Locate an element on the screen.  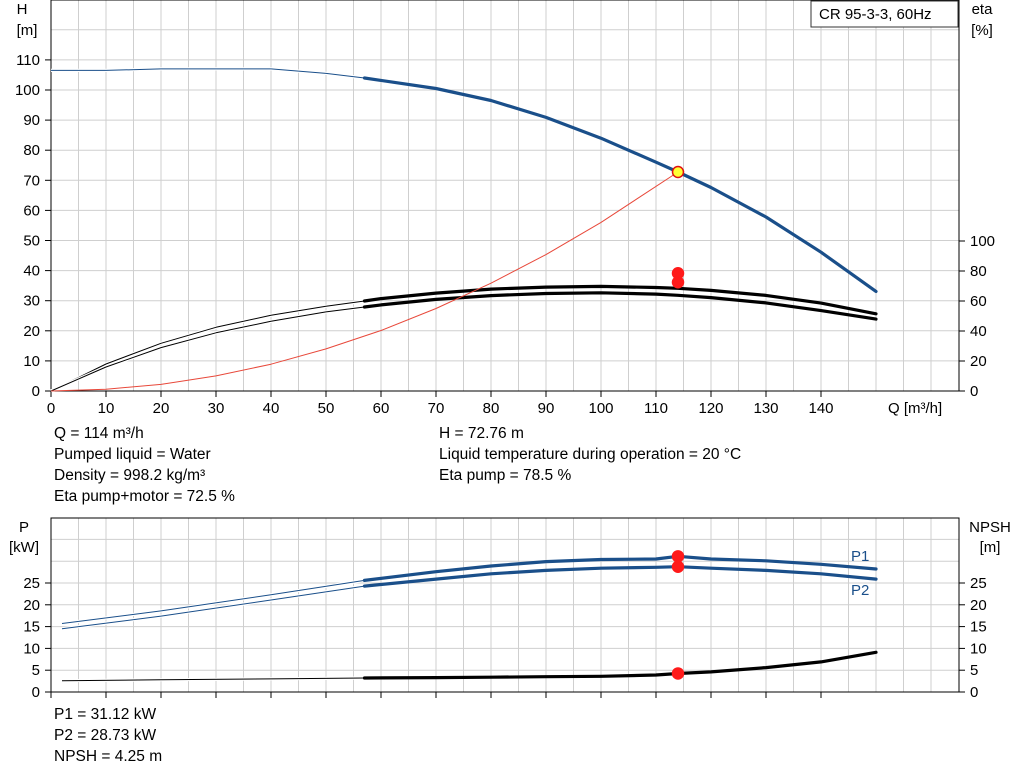
power-axis-label: P is located at coordinates (24, 527).